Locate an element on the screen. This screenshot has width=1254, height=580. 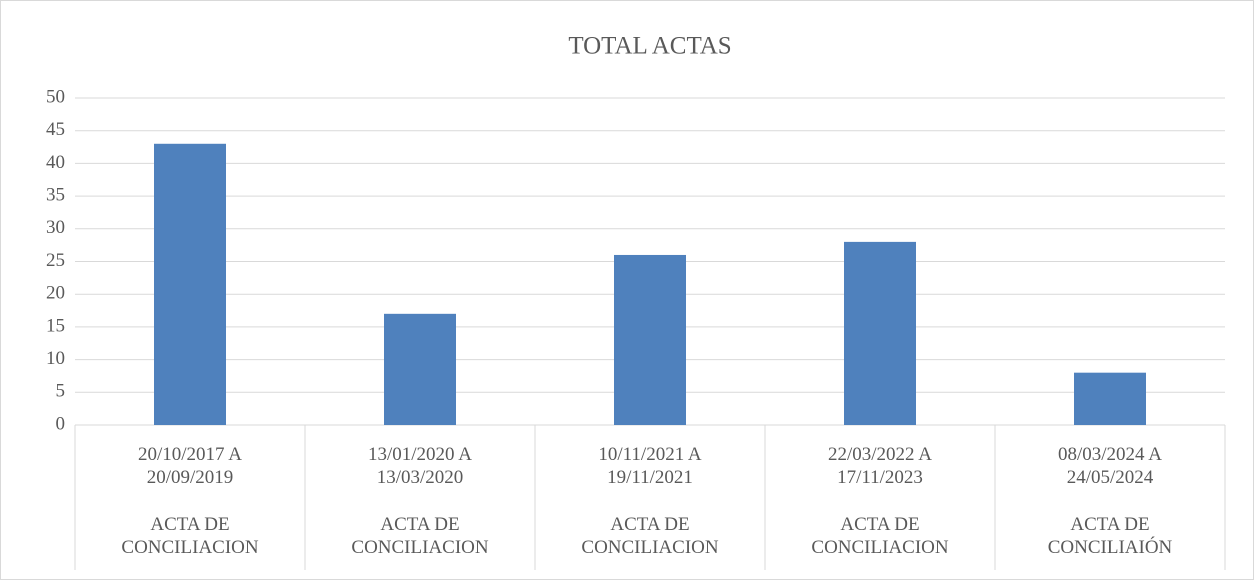
y-tick-label: 10 is located at coordinates (55, 358).